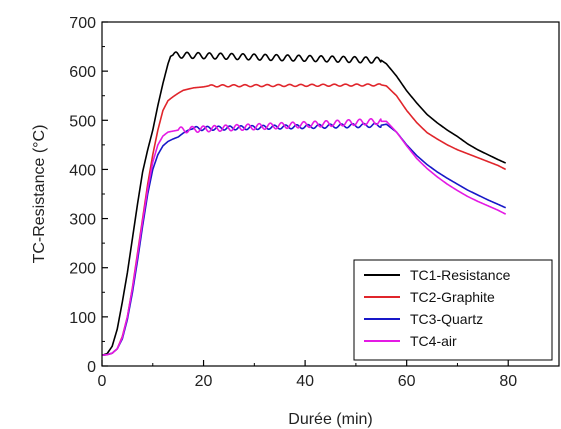 This screenshot has width=561, height=429. Describe the element at coordinates (508, 381) in the screenshot. I see `x-tick-label: 80` at that location.